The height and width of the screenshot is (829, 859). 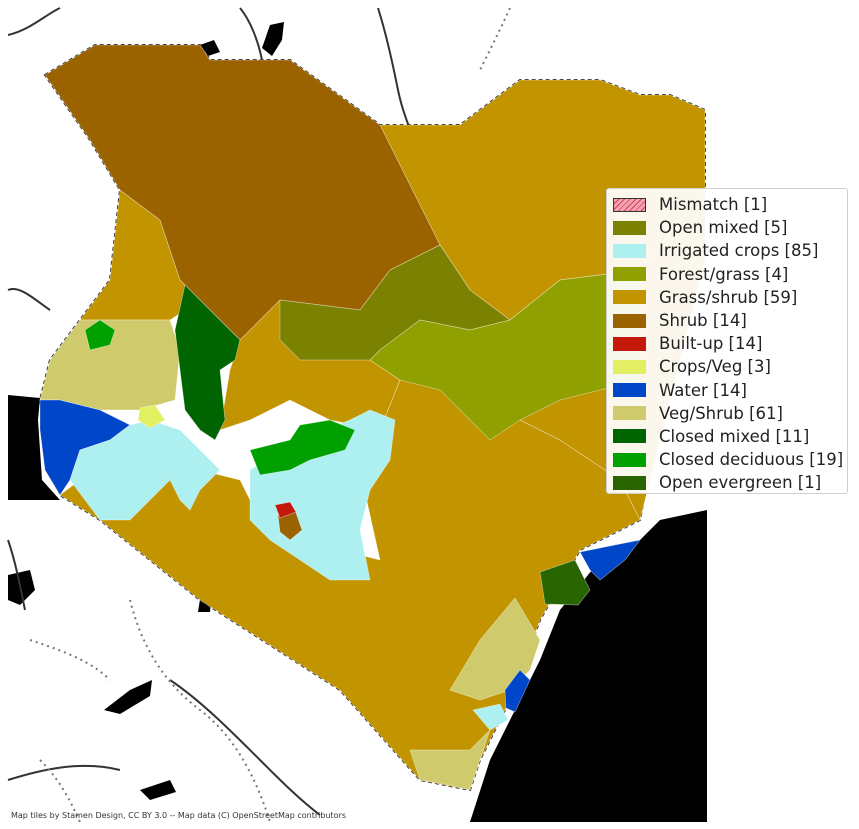 I want to click on legend-label: Water [14], so click(x=703, y=390).